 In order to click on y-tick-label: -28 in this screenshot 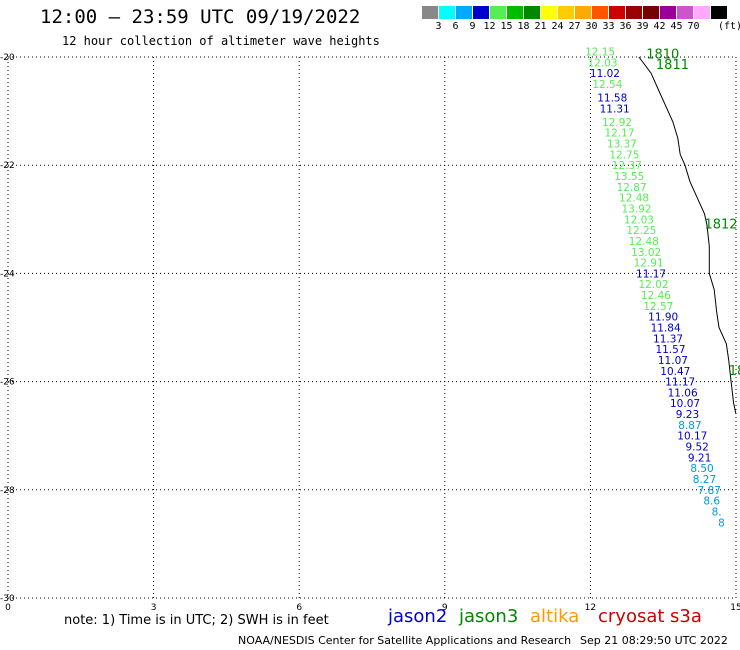, I will do `click(7, 491)`.